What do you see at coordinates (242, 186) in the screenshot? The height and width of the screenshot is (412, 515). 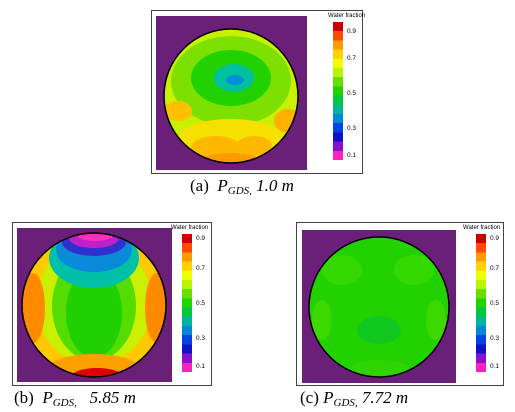 I see `caption-a: (a) PGDS, 1.0 m` at bounding box center [242, 186].